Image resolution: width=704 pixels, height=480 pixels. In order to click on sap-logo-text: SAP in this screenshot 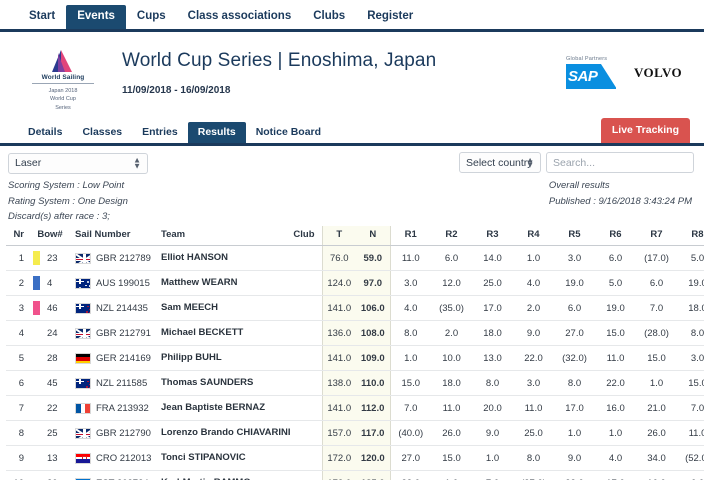, I will do `click(583, 76)`.